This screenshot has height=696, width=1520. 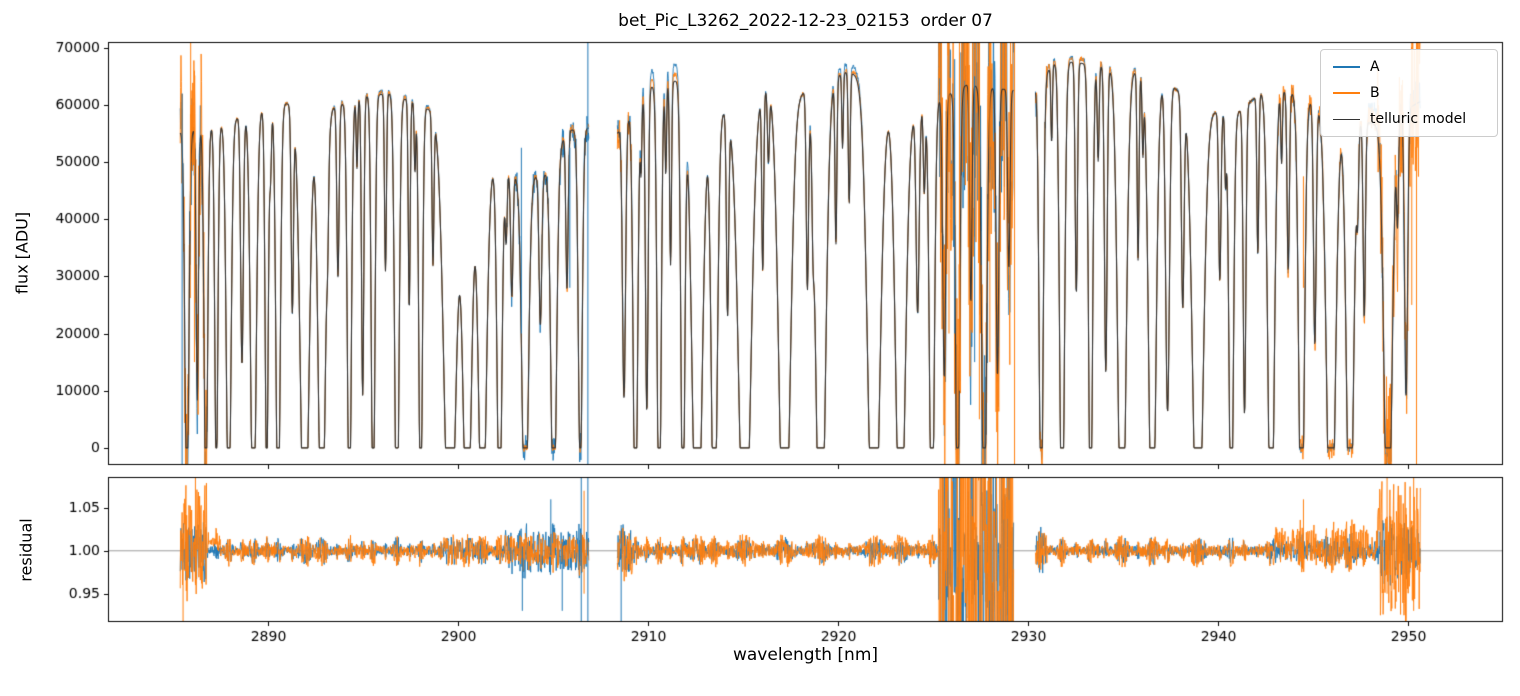 What do you see at coordinates (1409, 67) in the screenshot?
I see `legend-item-a: A` at bounding box center [1409, 67].